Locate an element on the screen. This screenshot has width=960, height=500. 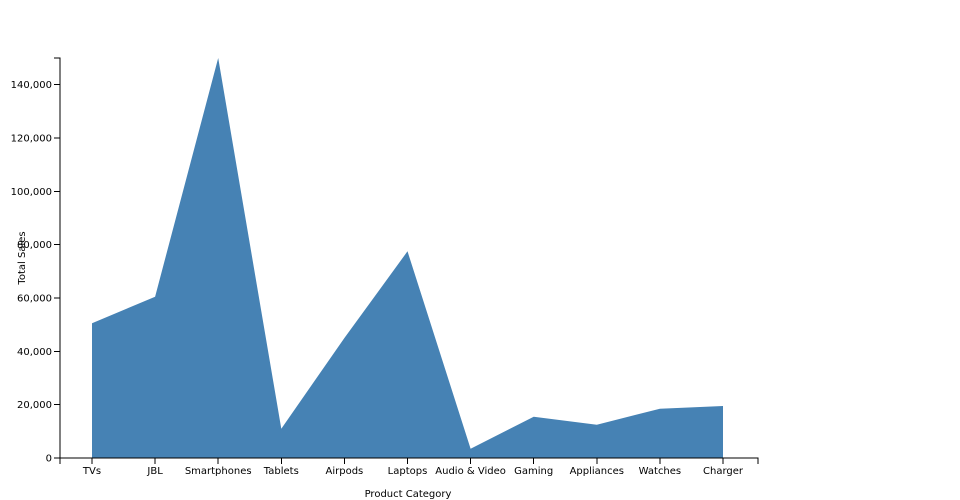
y-tick-label: 0 is located at coordinates (49, 459).